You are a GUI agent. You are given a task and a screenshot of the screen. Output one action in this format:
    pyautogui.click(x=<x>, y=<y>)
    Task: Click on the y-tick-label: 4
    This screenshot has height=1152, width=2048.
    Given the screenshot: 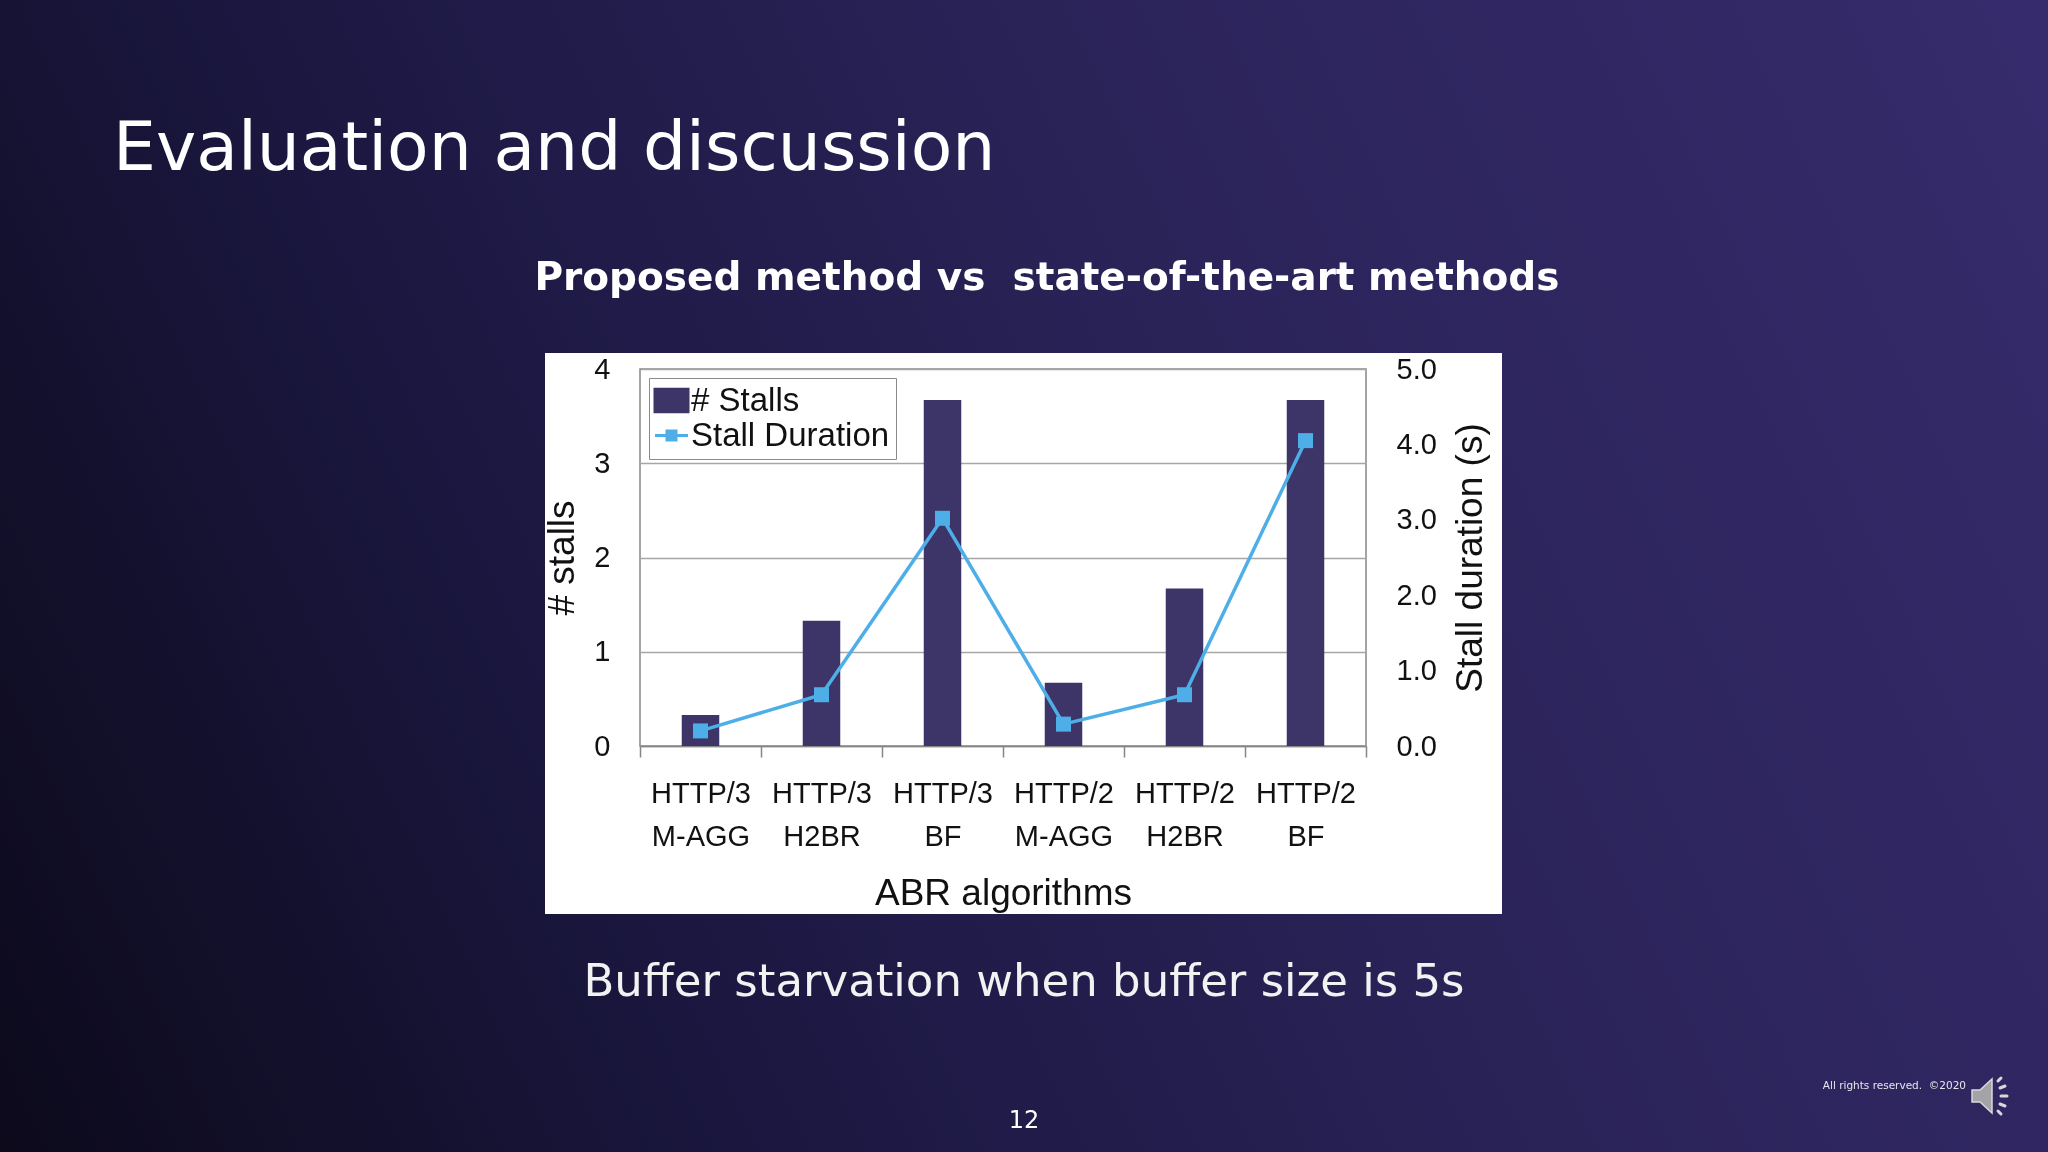 What is the action you would take?
    pyautogui.click(x=602, y=368)
    